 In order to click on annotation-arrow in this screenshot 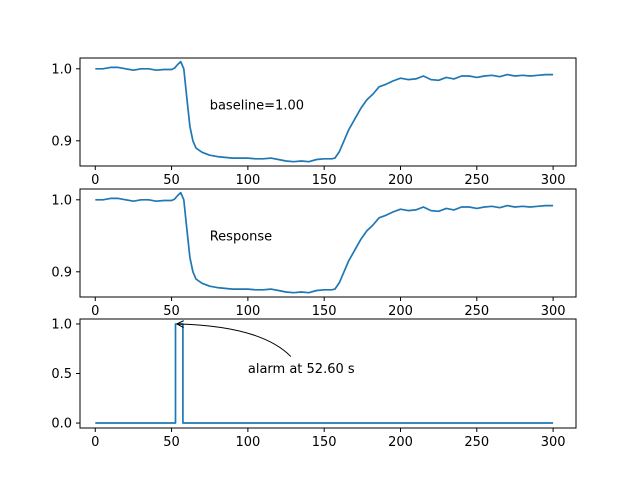, I will do `click(235, 340)`.